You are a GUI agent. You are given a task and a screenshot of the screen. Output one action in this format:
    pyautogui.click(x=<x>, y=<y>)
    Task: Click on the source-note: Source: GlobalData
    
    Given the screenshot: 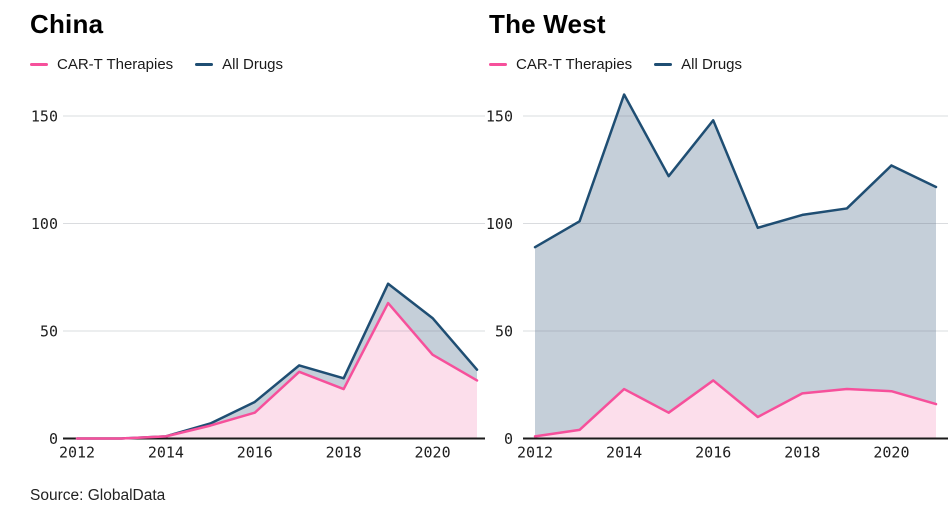 What is the action you would take?
    pyautogui.click(x=98, y=495)
    